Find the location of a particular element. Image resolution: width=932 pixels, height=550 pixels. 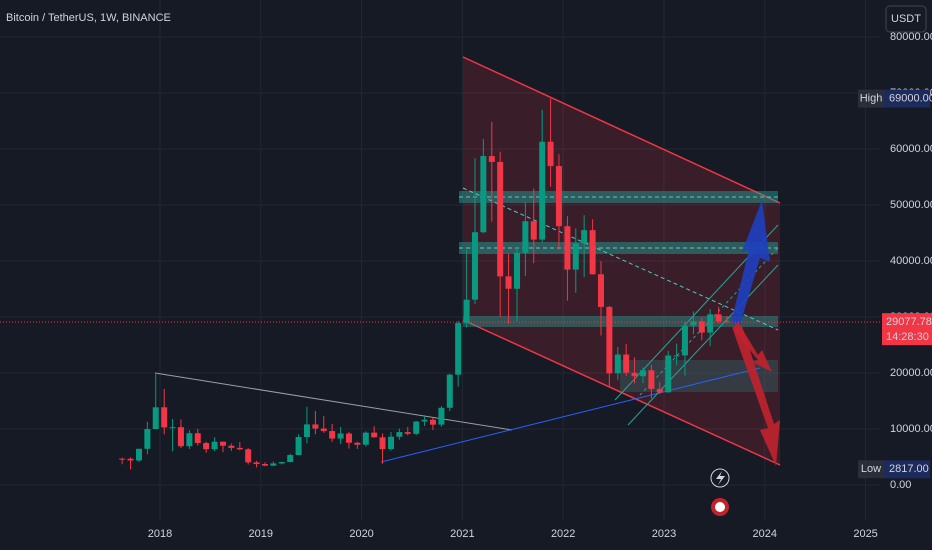

arrow-up is located at coordinates (750, 262).